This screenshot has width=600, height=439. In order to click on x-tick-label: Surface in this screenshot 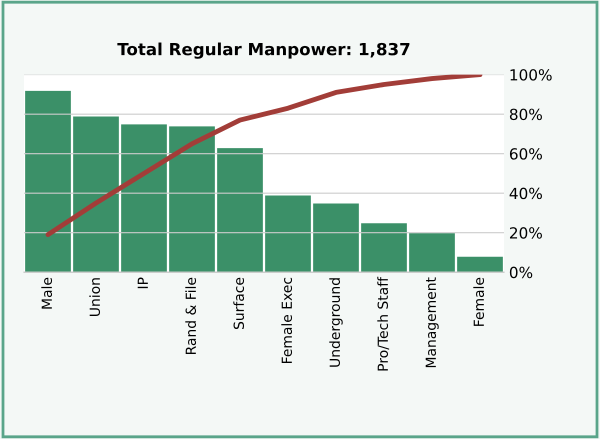, I will do `click(238, 304)`.